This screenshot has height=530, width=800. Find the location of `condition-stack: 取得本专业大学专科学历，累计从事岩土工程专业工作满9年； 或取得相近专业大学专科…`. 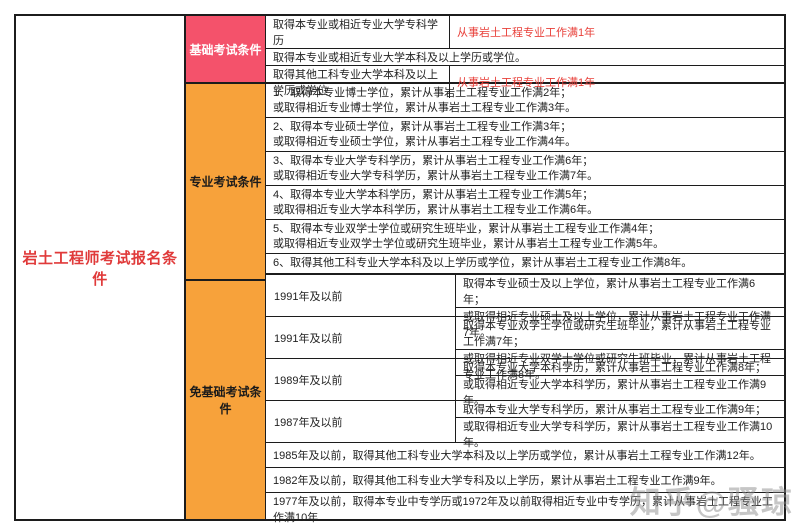

condition-stack: 取得本专业大学专科学历，累计从事岩土工程专业工作满9年； 或取得相近专业大学专科… is located at coordinates (620, 425).